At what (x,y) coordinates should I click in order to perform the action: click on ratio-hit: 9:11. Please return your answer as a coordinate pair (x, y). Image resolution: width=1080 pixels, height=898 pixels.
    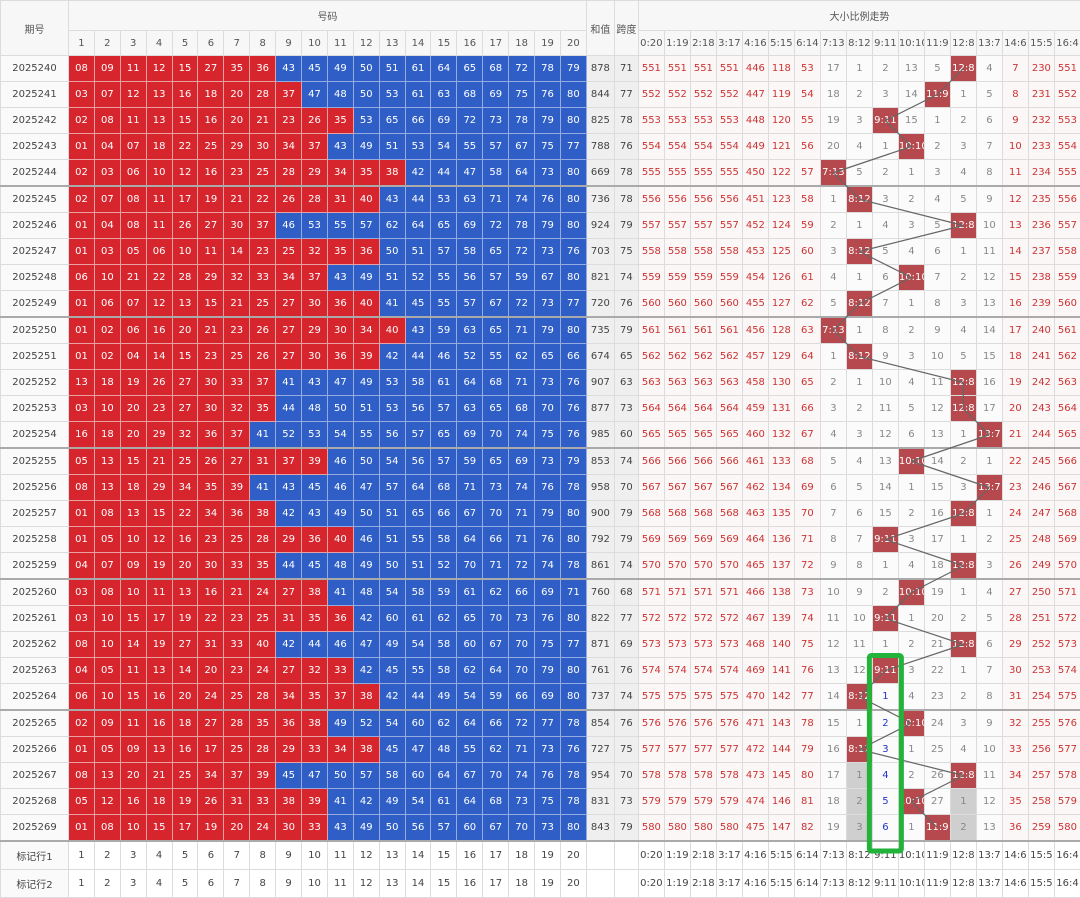
    Looking at the image, I should click on (885, 121).